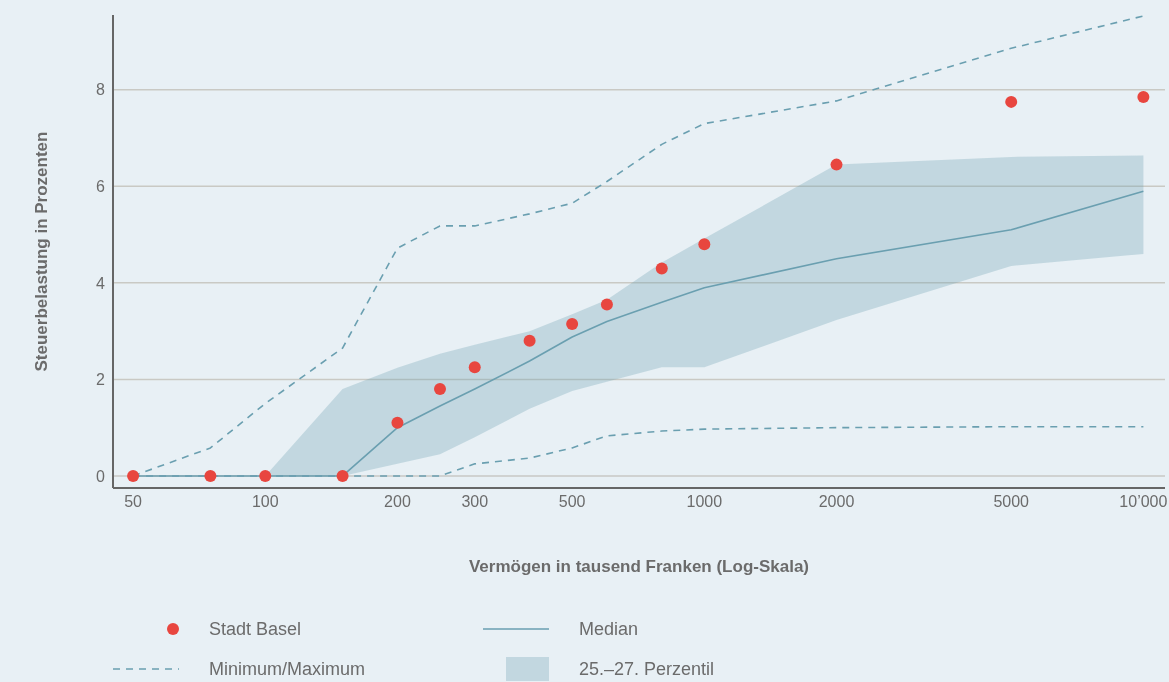 This screenshot has height=682, width=1169. Describe the element at coordinates (287, 669) in the screenshot. I see `legend-label: Minimum/Maximum` at that location.